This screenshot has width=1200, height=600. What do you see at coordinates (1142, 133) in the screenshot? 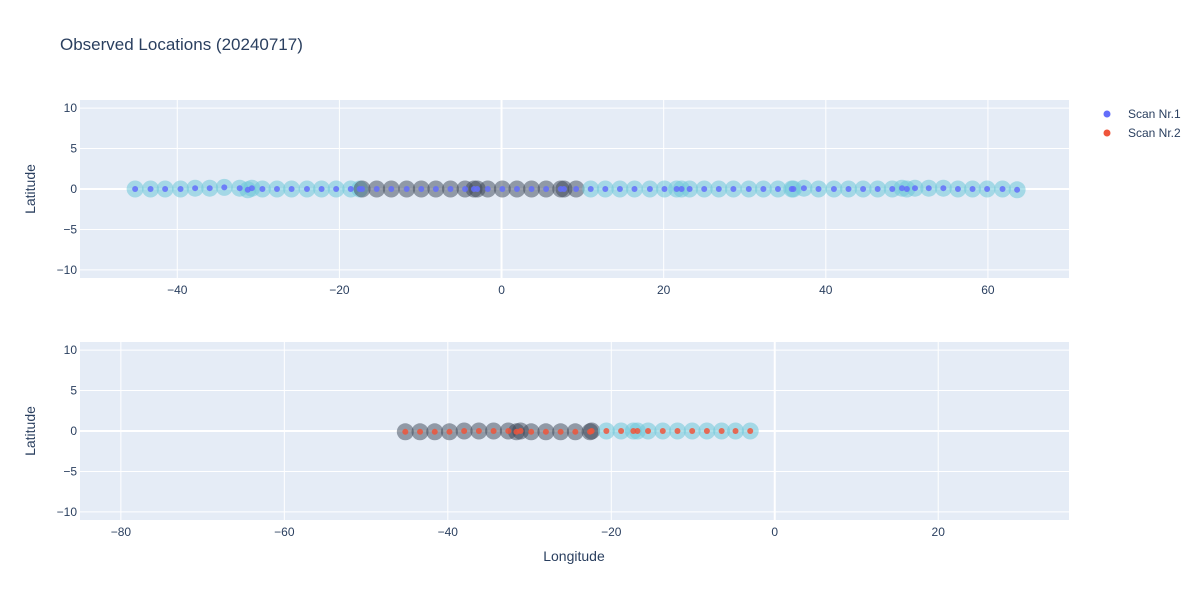
I see `legend-item-scan2: Scan Nr.2` at bounding box center [1142, 133].